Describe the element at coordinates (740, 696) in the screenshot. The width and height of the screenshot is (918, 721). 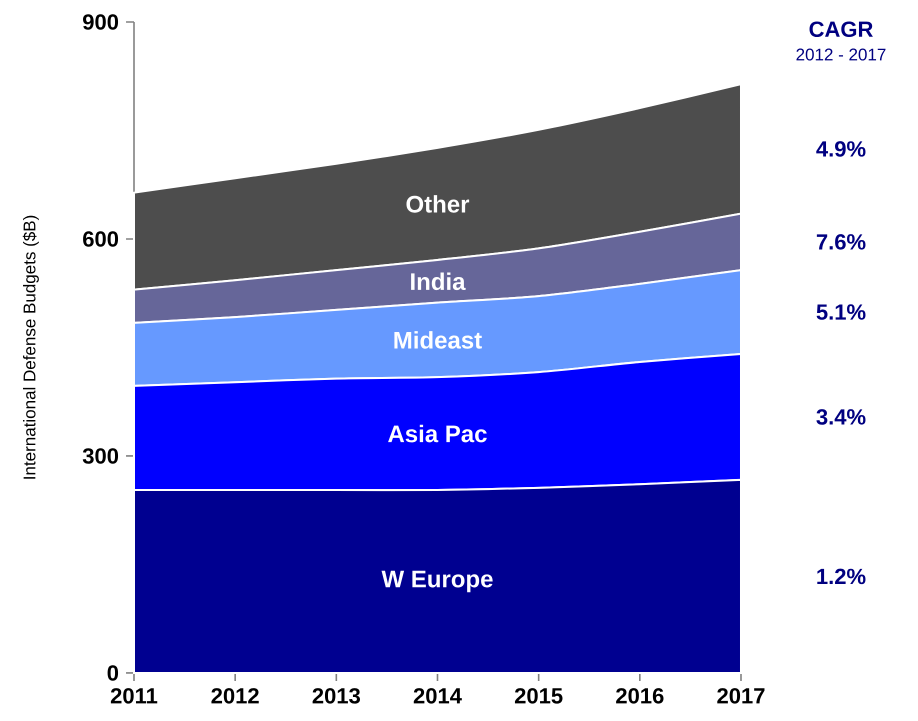
I see `x-tick-label: 2017` at that location.